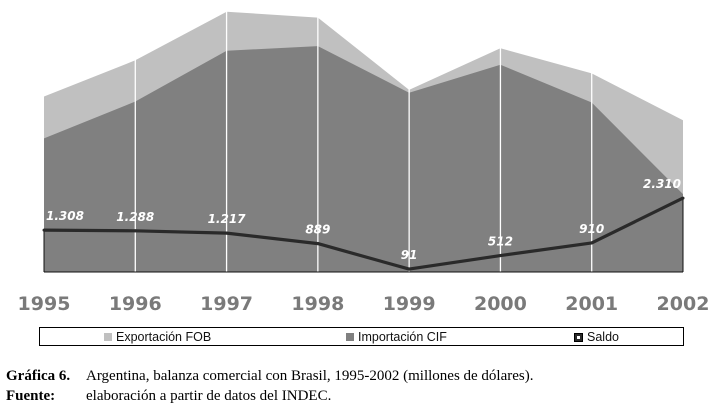 The width and height of the screenshot is (708, 407). What do you see at coordinates (317, 304) in the screenshot?
I see `x-tick-1998: 1998` at bounding box center [317, 304].